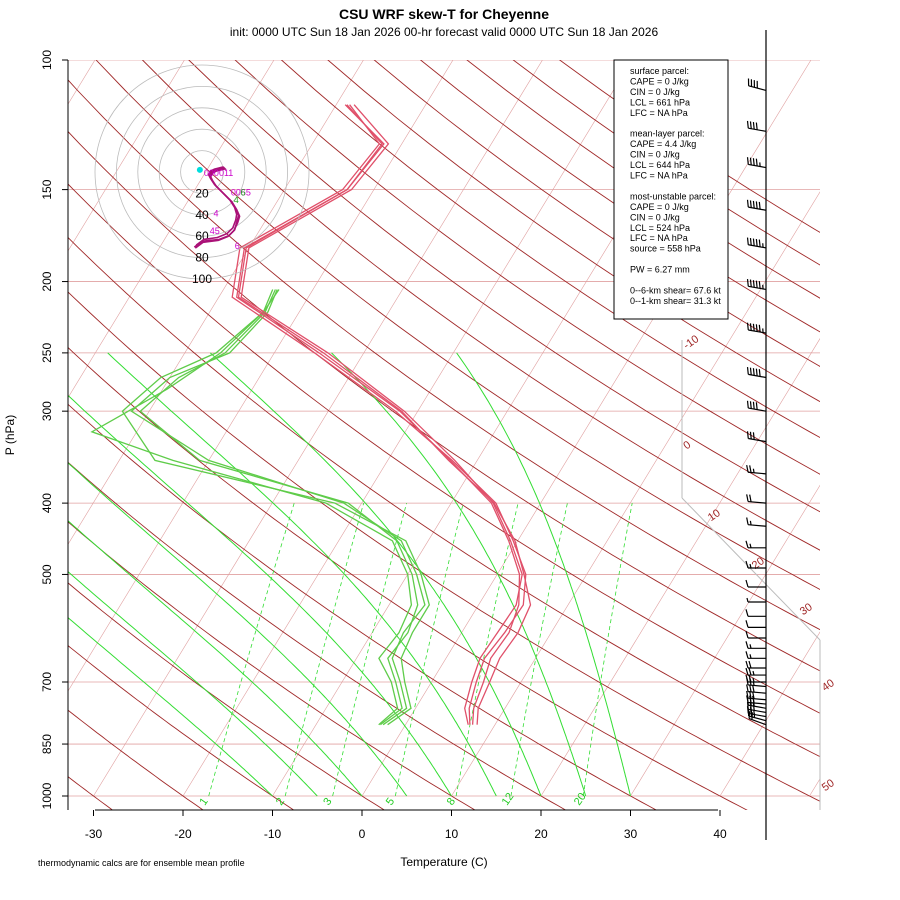 This screenshot has width=900, height=900. Describe the element at coordinates (280, 802) in the screenshot. I see `mixing-ratio-label: 2` at that location.